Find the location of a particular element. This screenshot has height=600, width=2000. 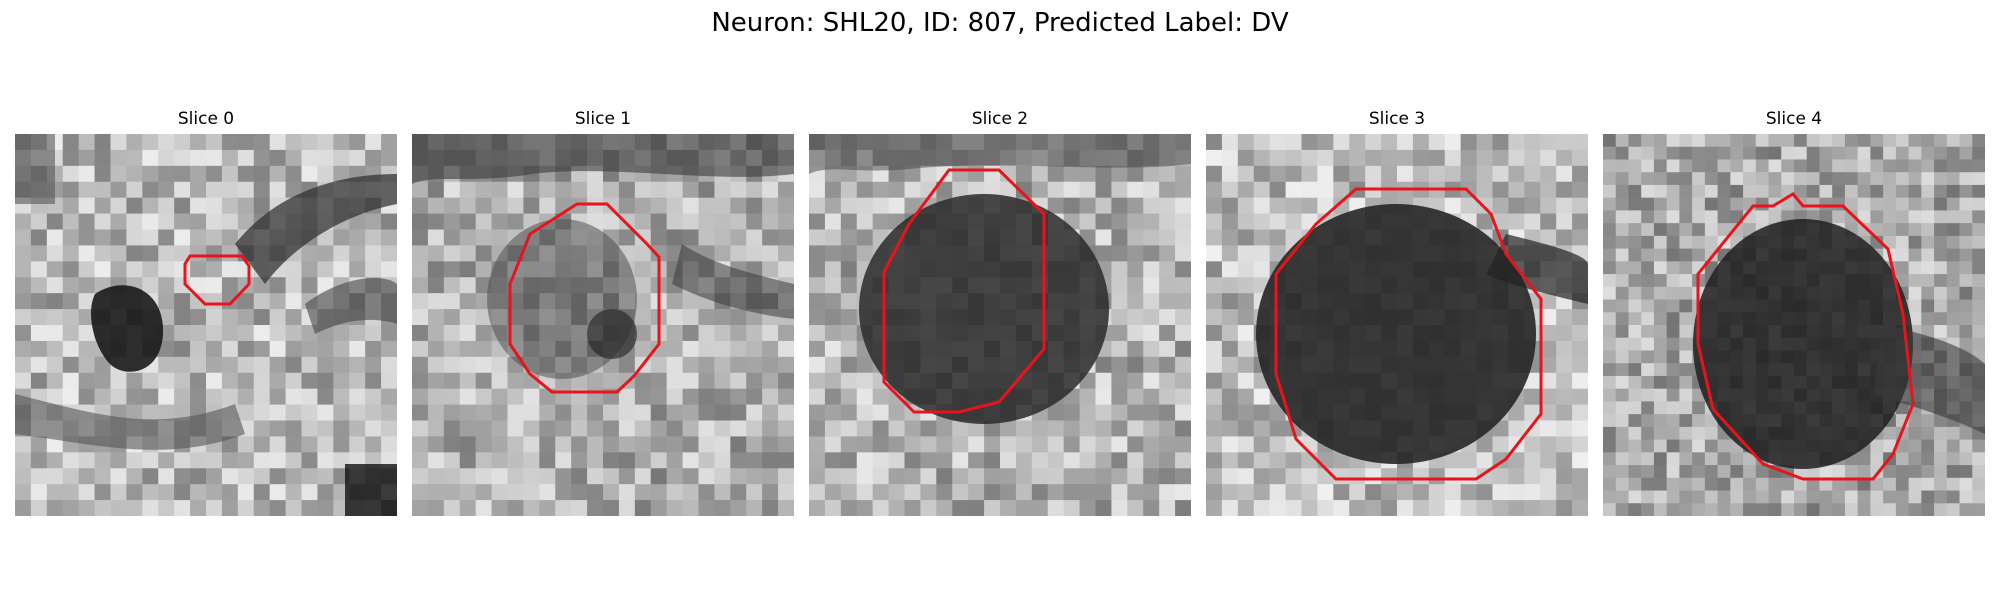

slice-image-4-svg is located at coordinates (1794, 325).